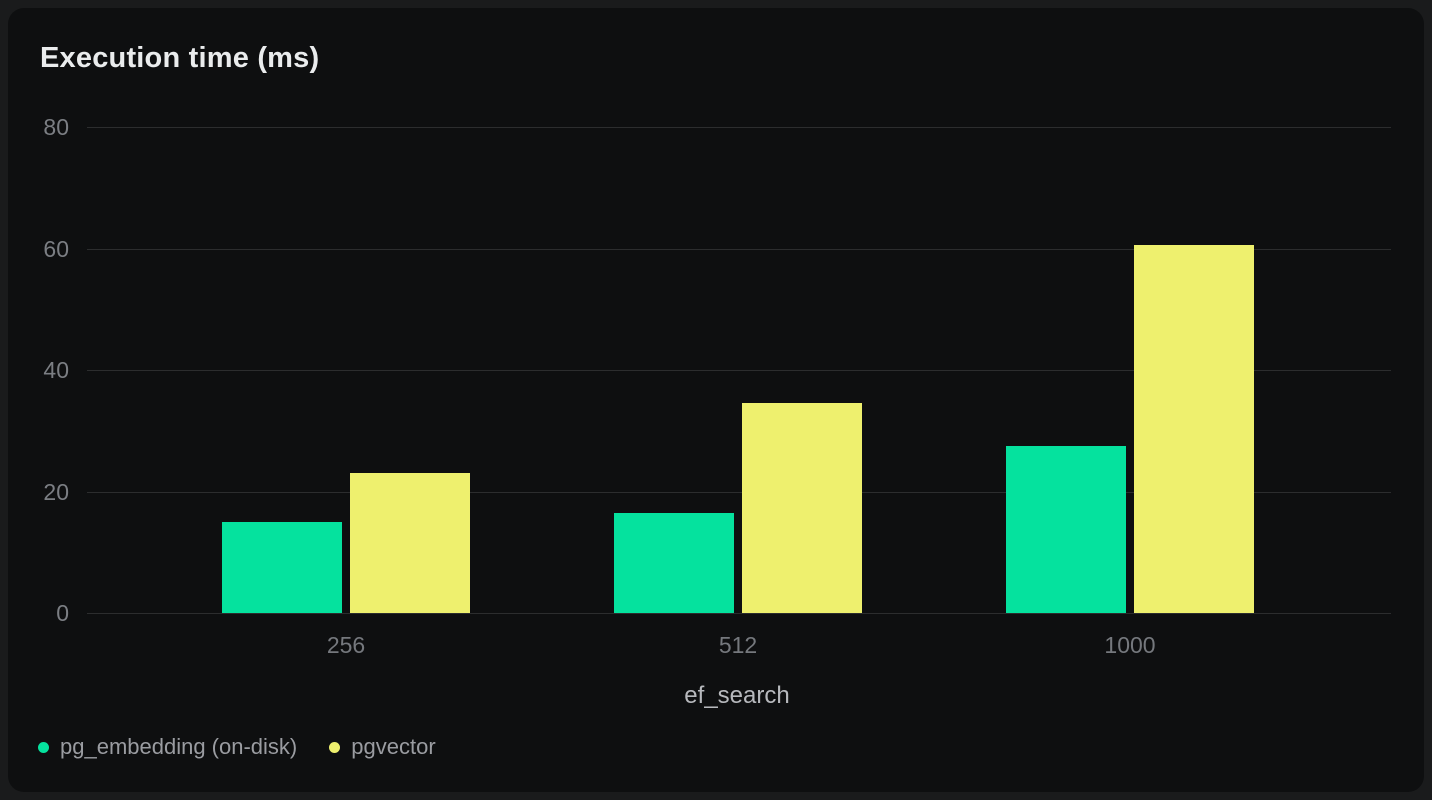 This screenshot has height=800, width=1432. Describe the element at coordinates (56, 370) in the screenshot. I see `y-tick-label-40: 40` at that location.